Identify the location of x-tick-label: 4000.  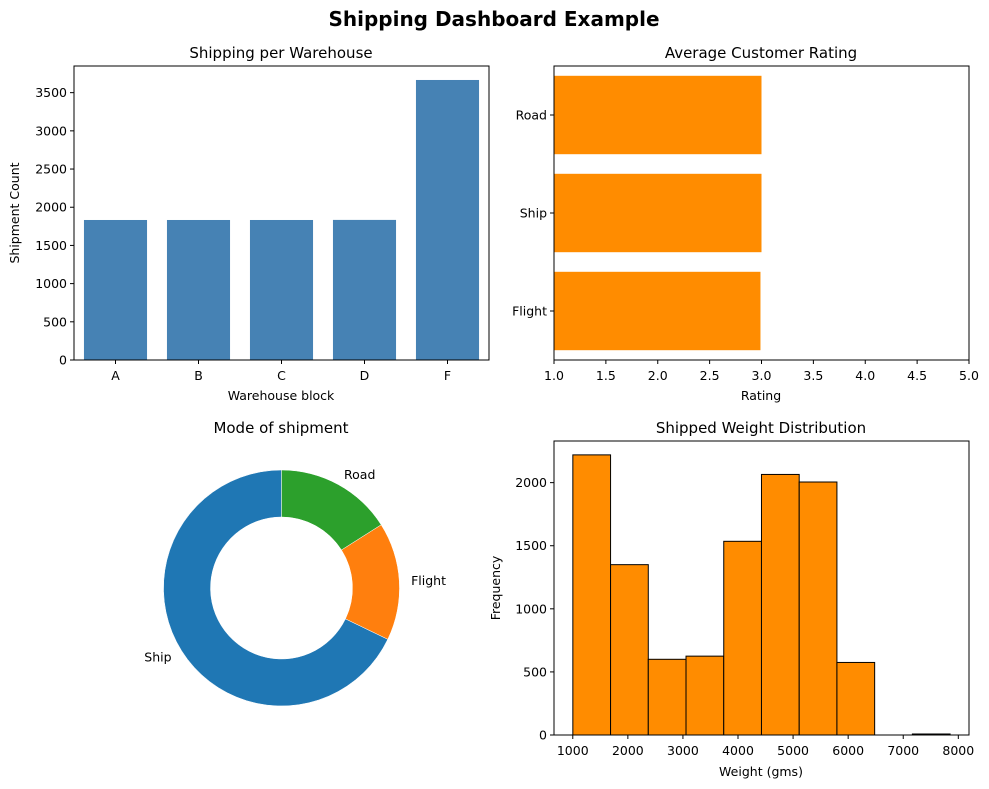
(738, 750).